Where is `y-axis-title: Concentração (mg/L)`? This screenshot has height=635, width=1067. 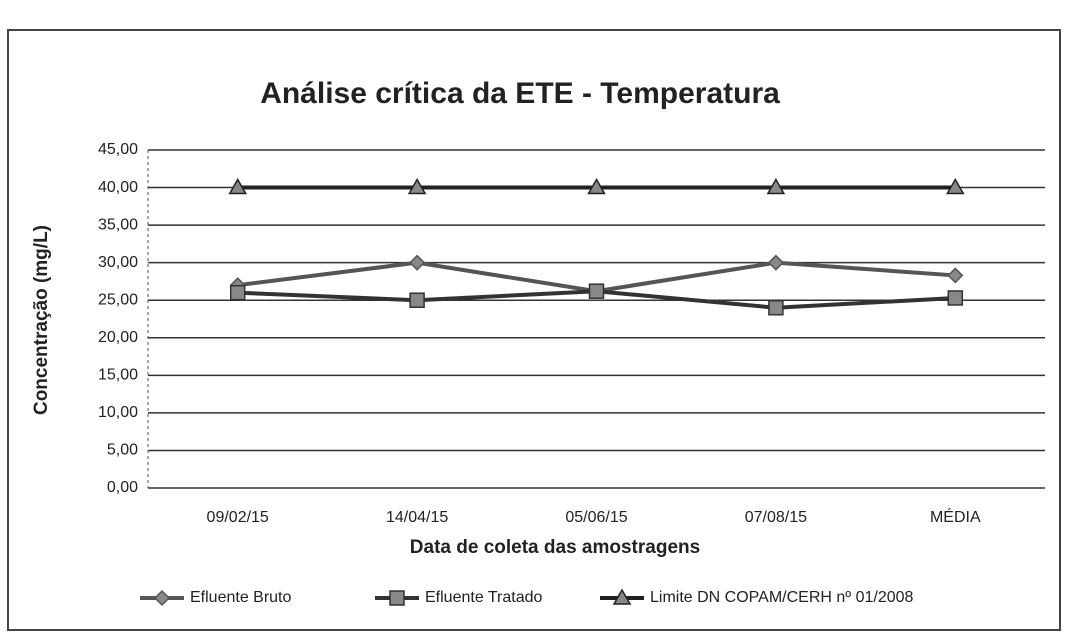
y-axis-title: Concentração (mg/L) is located at coordinates (41, 320).